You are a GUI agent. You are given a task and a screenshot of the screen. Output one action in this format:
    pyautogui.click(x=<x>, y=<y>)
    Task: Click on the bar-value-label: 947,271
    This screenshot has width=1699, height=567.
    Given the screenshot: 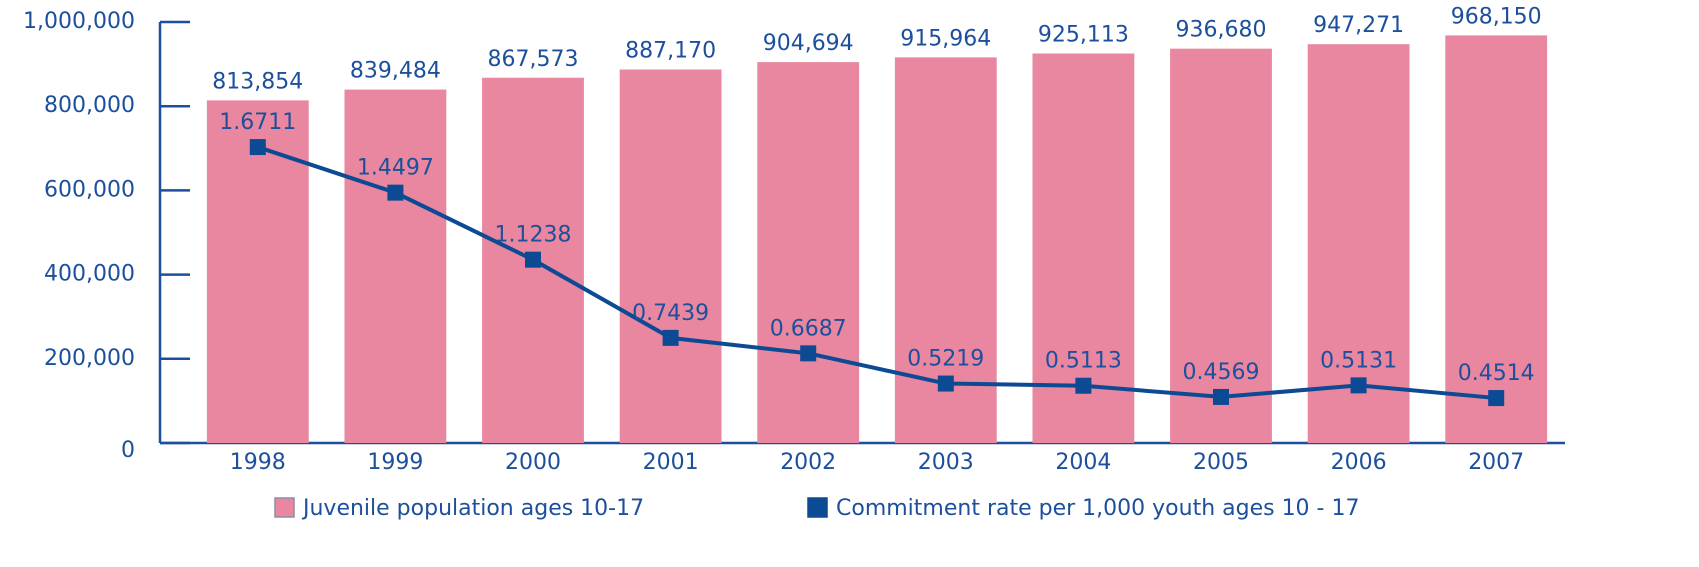 What is the action you would take?
    pyautogui.click(x=1358, y=25)
    